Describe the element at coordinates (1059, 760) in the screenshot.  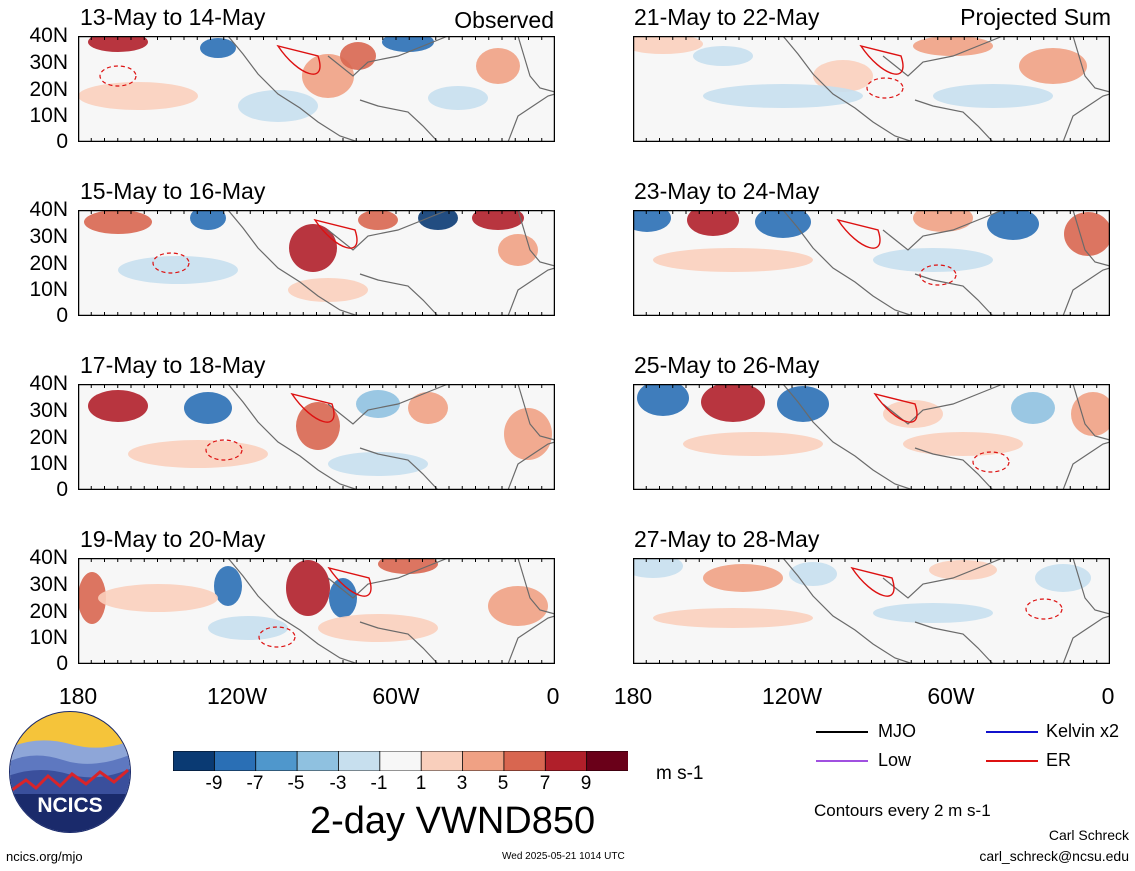
I see `legend-label-er: ER` at that location.